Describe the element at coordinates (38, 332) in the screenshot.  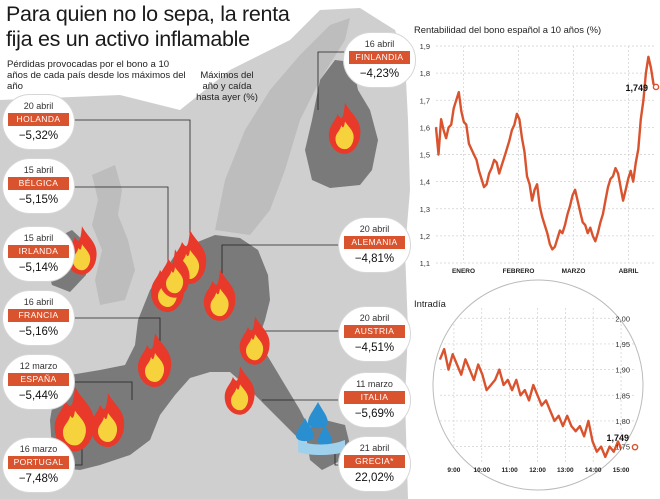
I see `callout-value: −5,16%` at that location.